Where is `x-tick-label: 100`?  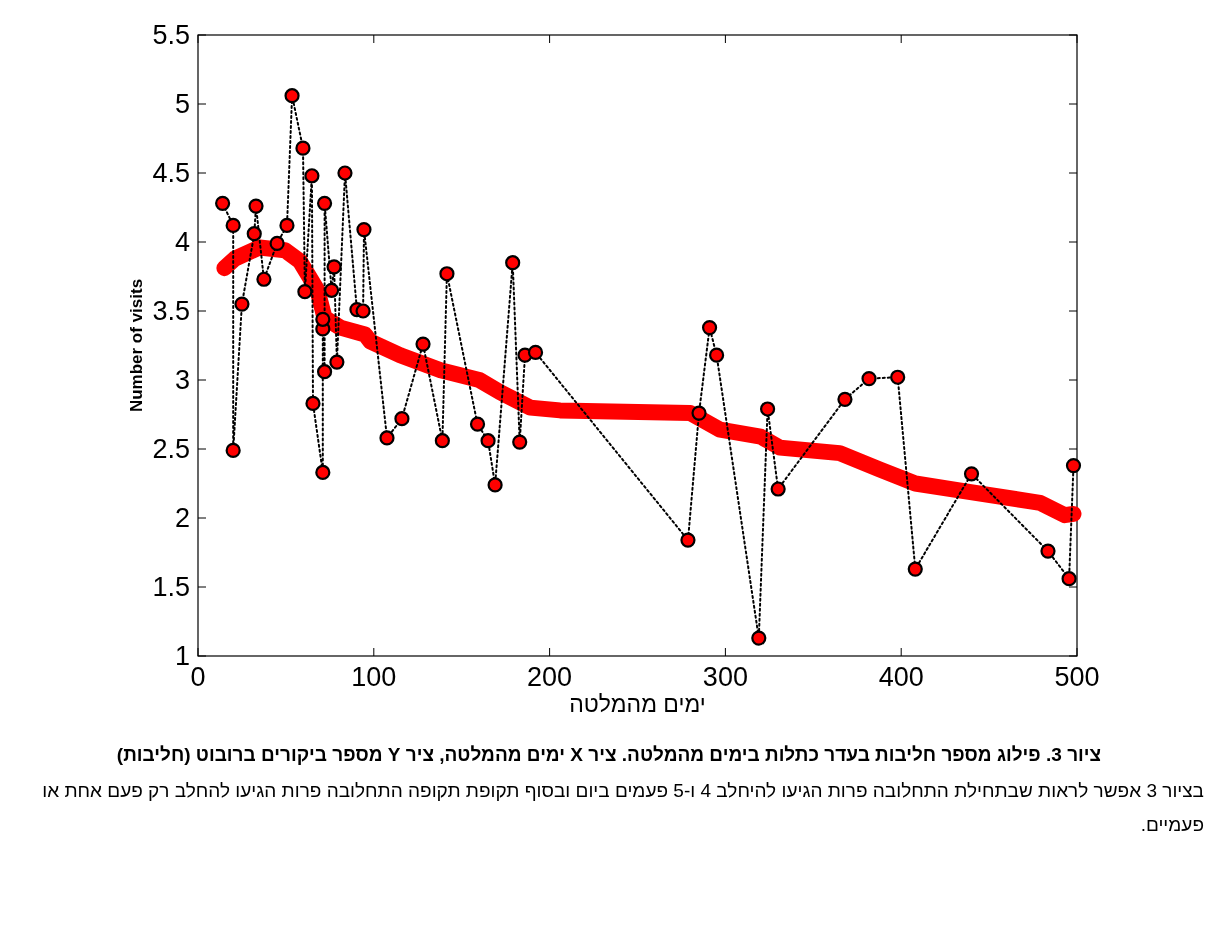
x-tick-label: 100 is located at coordinates (374, 677).